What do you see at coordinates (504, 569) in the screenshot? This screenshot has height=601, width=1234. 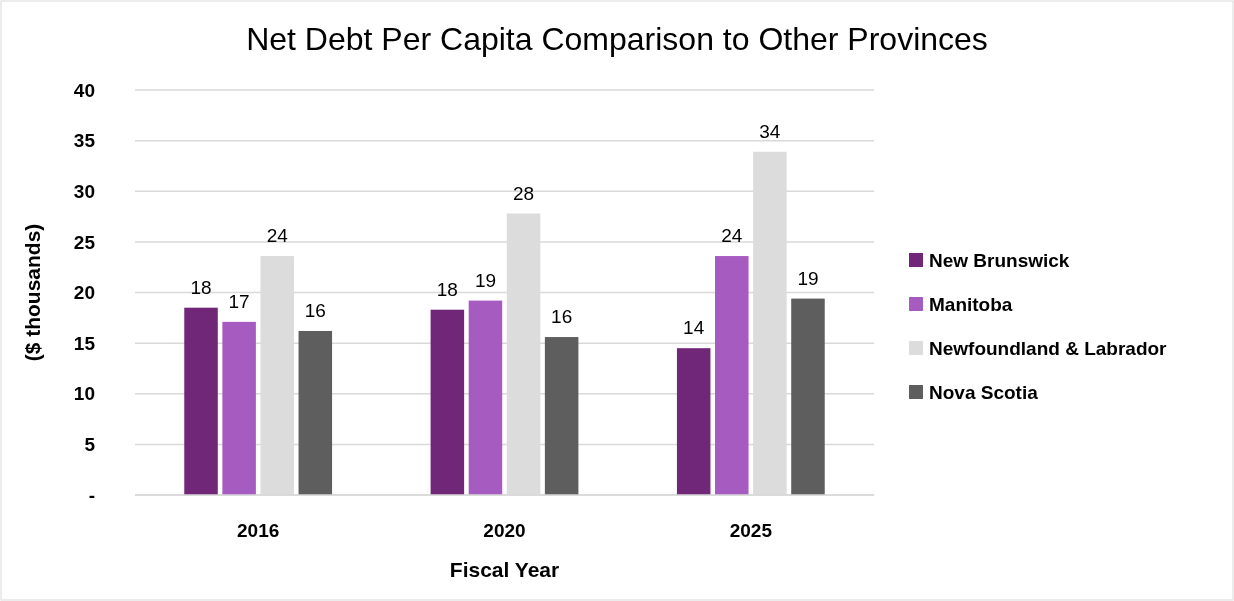 I see `x-axis-title: Fiscal Year` at bounding box center [504, 569].